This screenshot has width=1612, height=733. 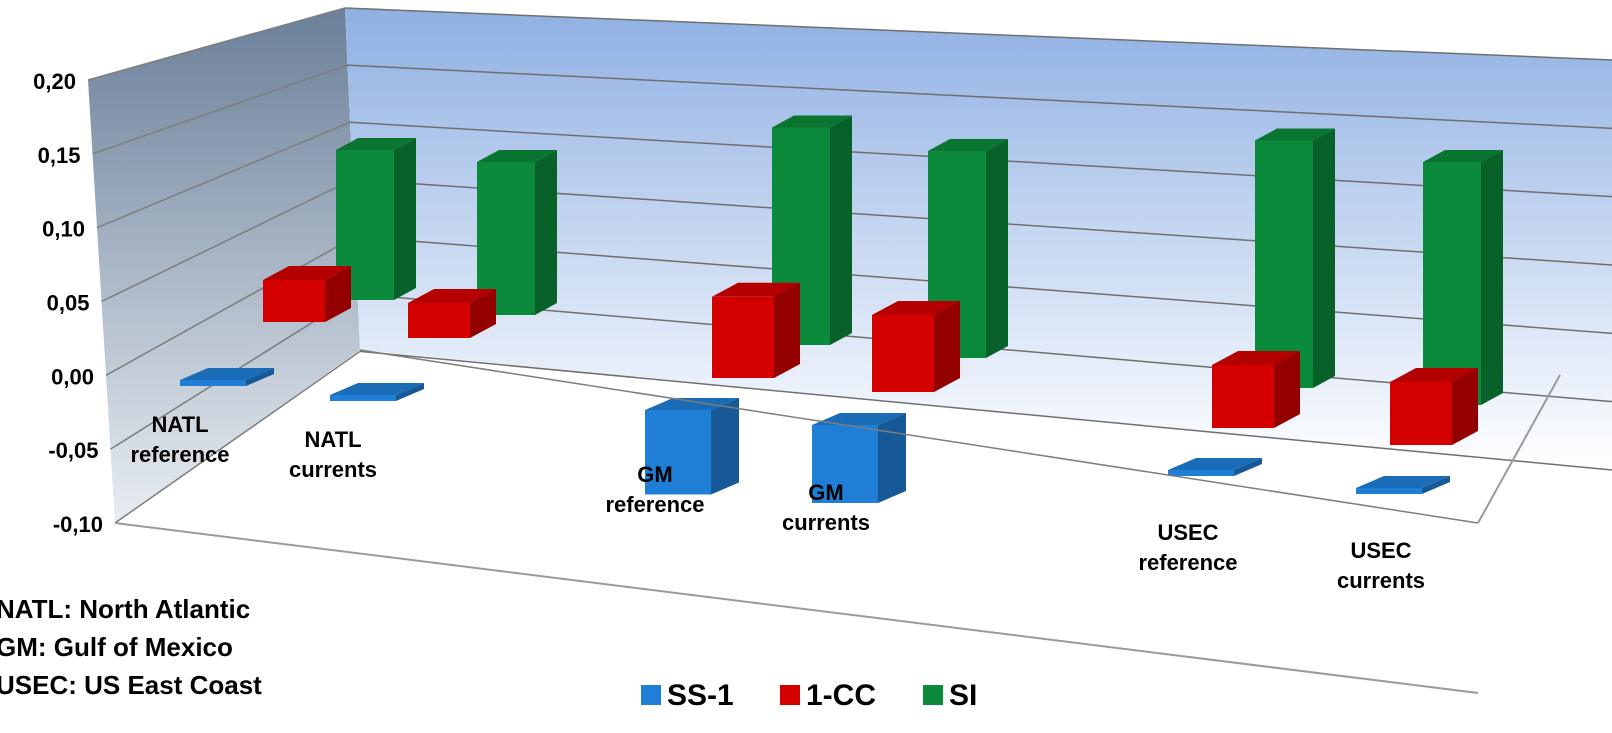 I want to click on legend-label-ss1: SS-1, so click(x=700, y=695).